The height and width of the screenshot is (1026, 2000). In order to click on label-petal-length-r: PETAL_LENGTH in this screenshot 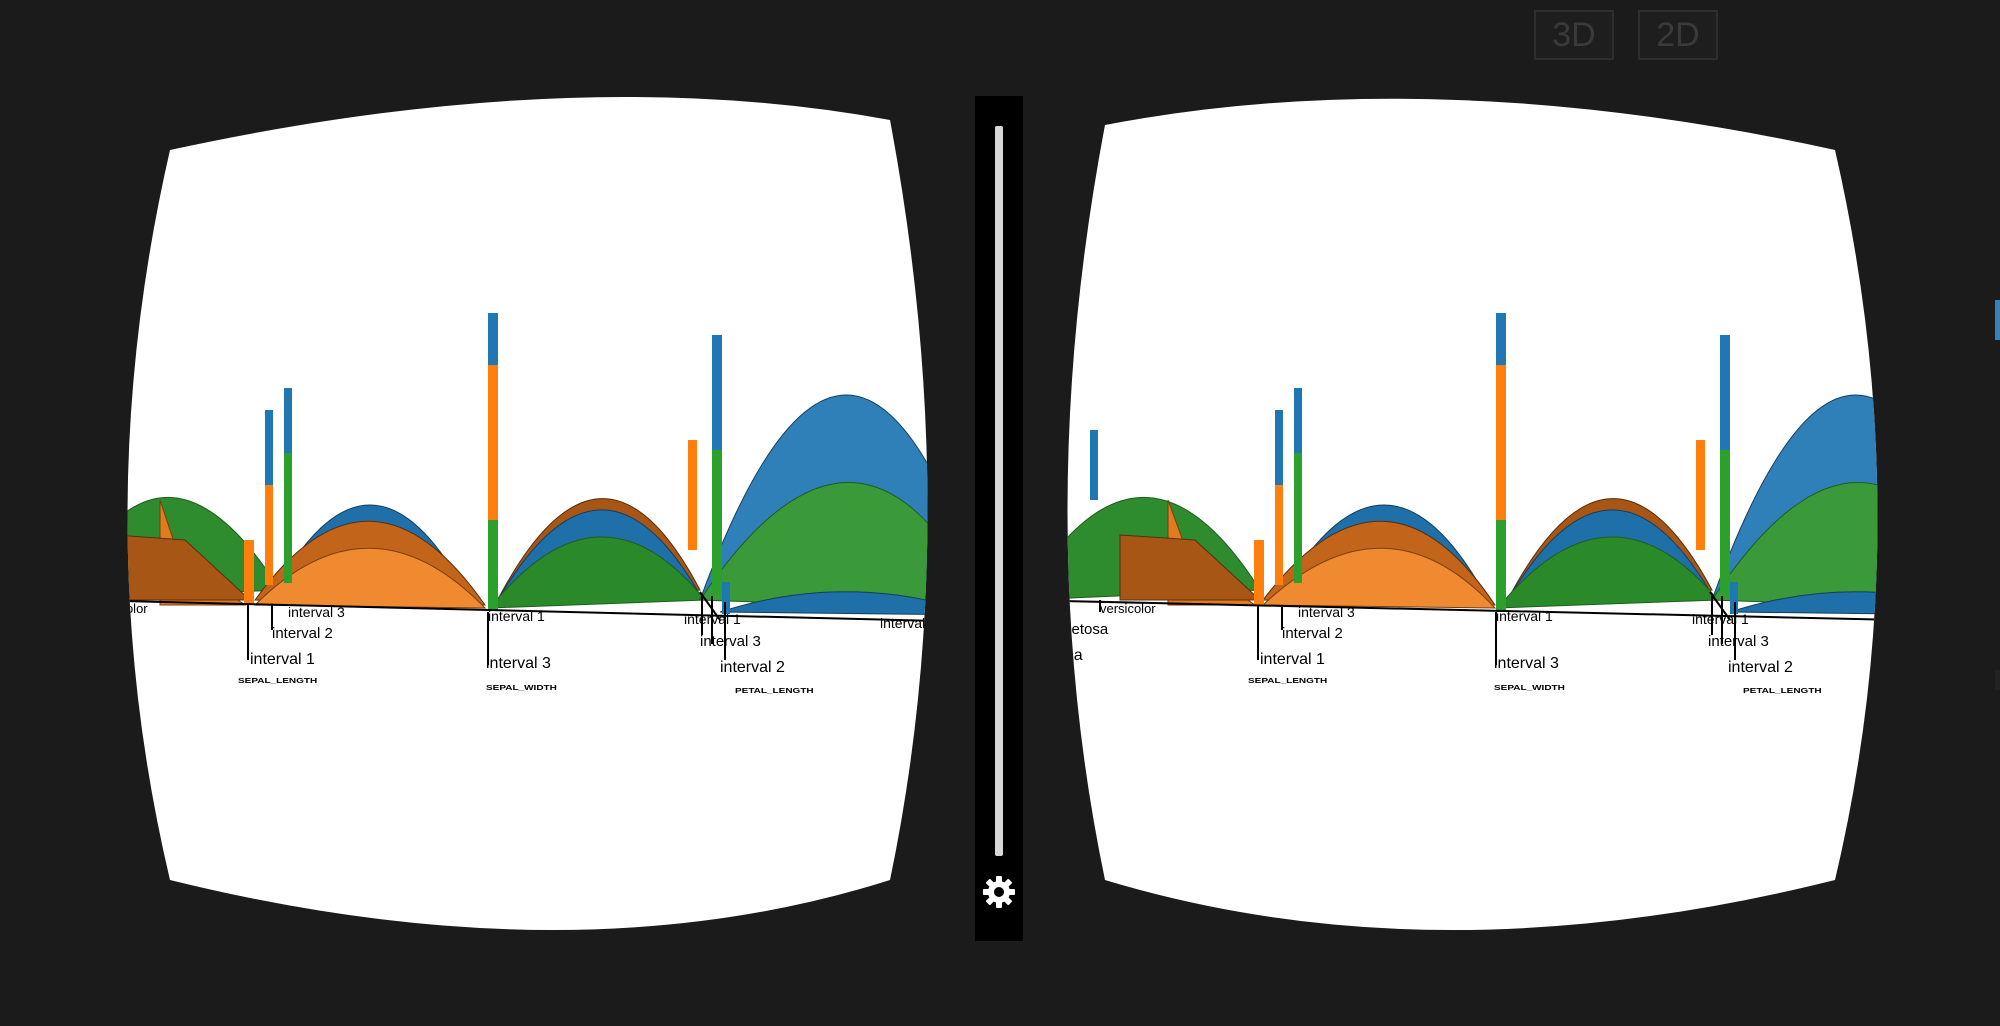, I will do `click(1782, 691)`.